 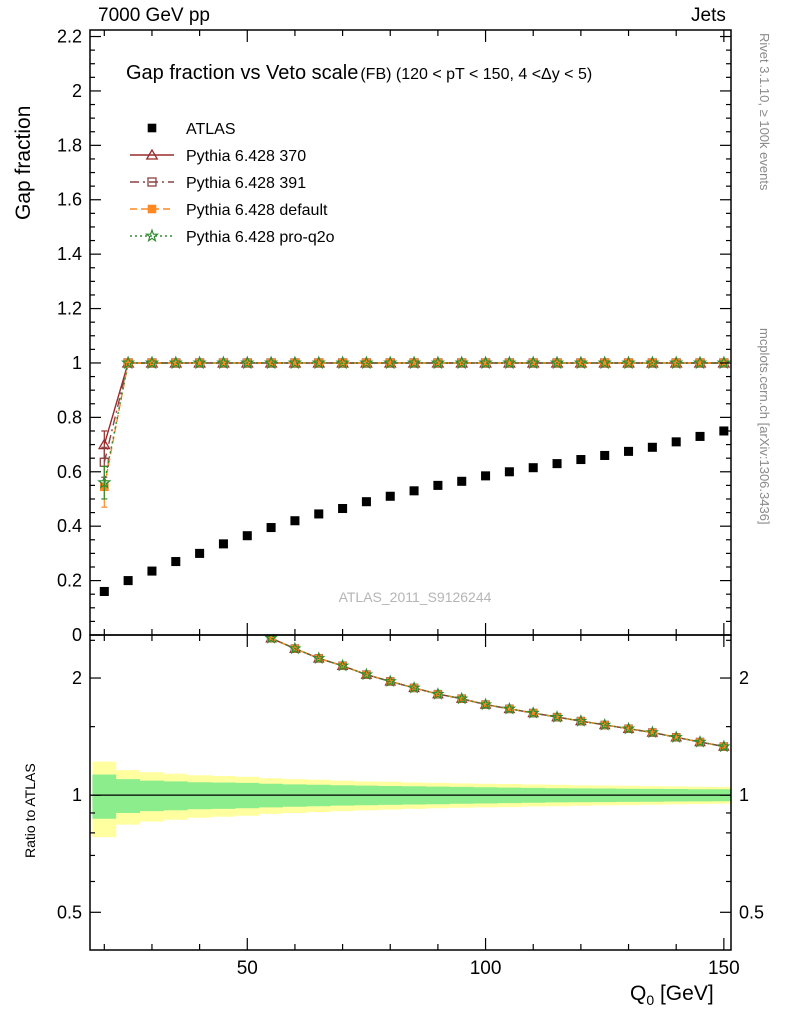 I want to click on x-axis-label: Q0 [GeV], so click(x=672, y=995).